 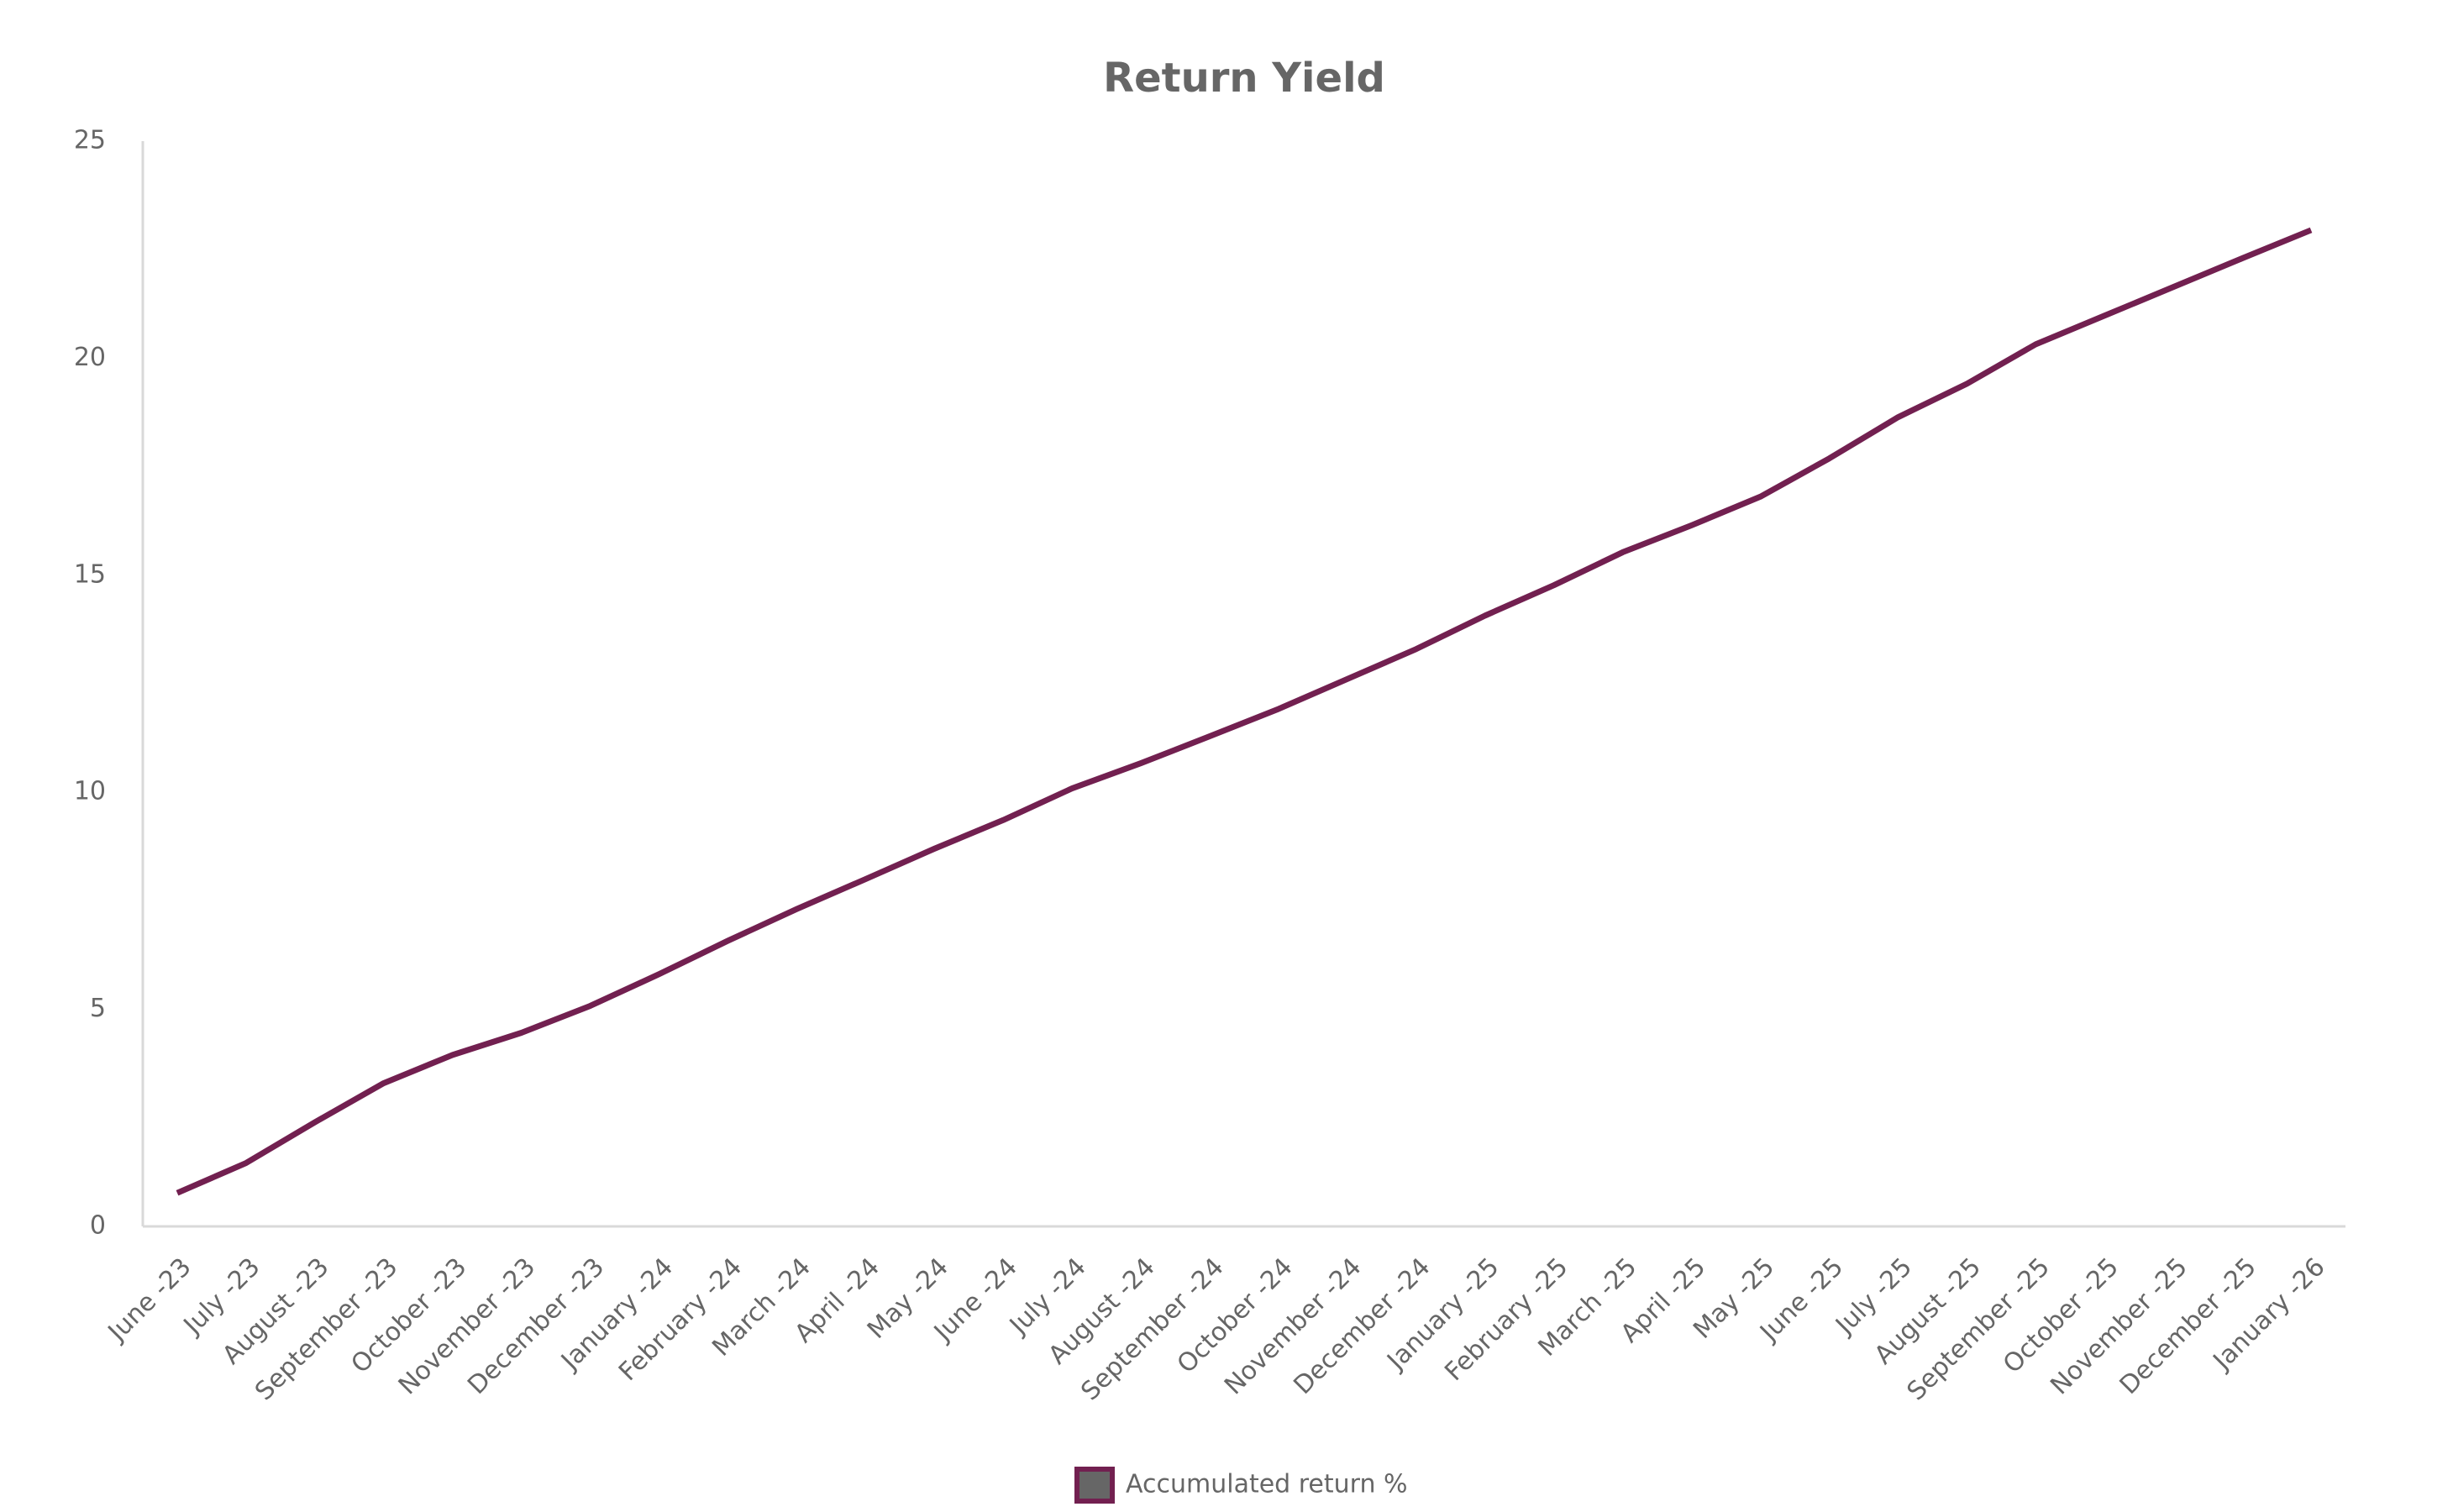 What do you see at coordinates (90, 574) in the screenshot?
I see `y-tick-label: 15` at bounding box center [90, 574].